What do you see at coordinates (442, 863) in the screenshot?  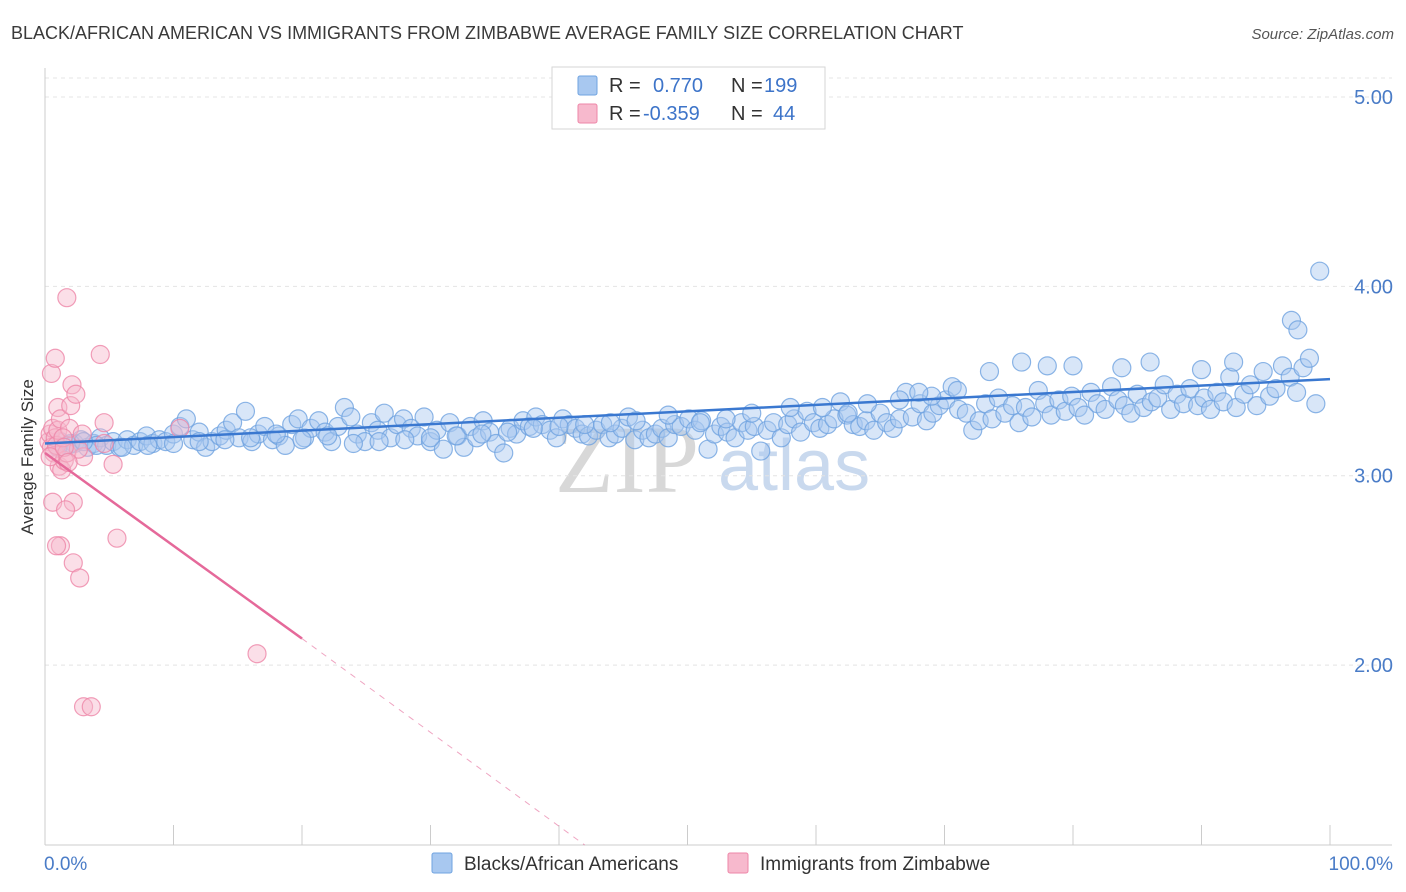 I see `bottom-legend-swatch-blue` at bounding box center [442, 863].